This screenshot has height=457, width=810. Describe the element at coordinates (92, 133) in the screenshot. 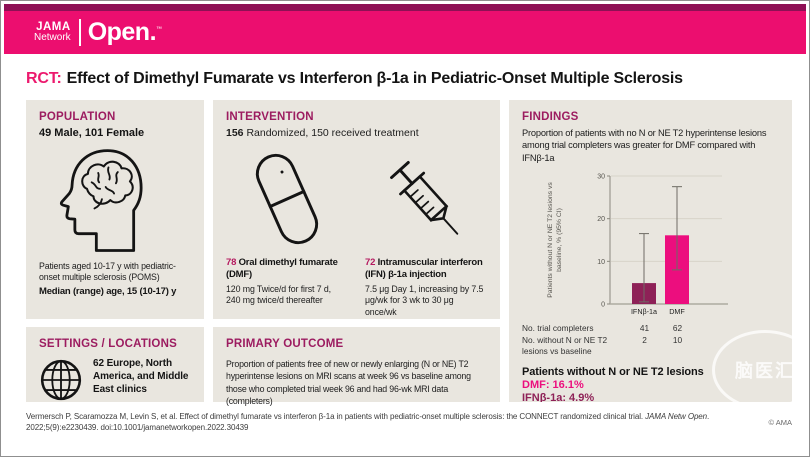

I see `population-counts: 49 Male, 101 Female` at that location.